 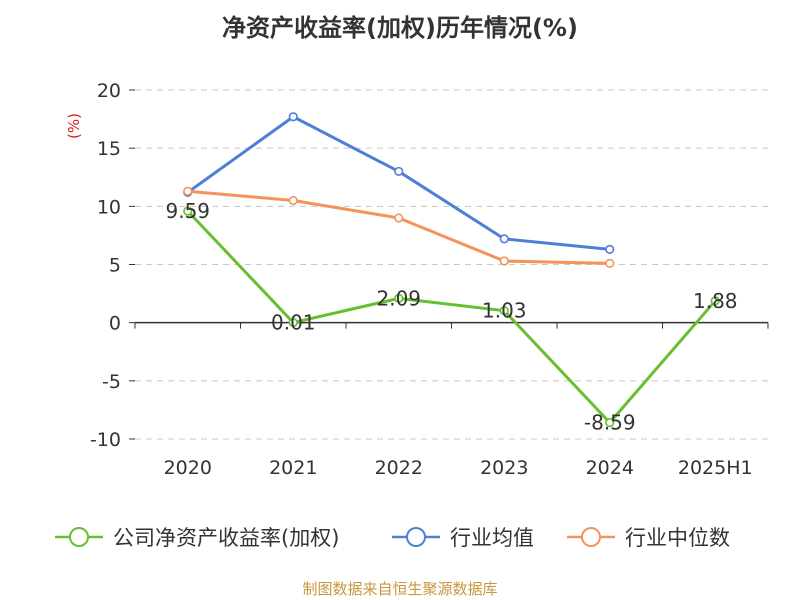 I want to click on data-label: 2.09, so click(x=398, y=298).